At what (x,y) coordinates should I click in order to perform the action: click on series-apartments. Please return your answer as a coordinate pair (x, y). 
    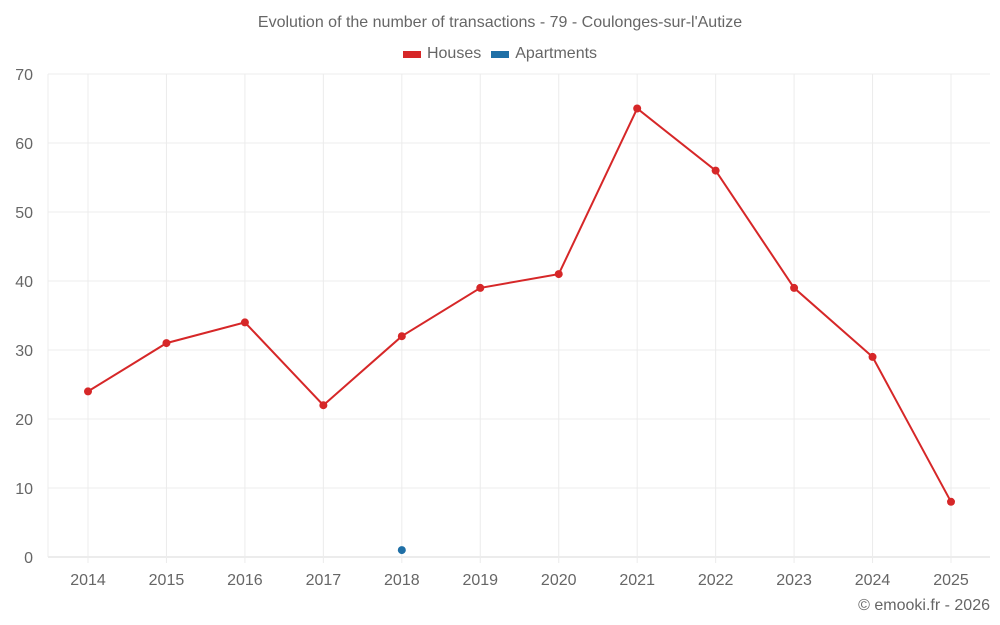
    Looking at the image, I should click on (401, 550).